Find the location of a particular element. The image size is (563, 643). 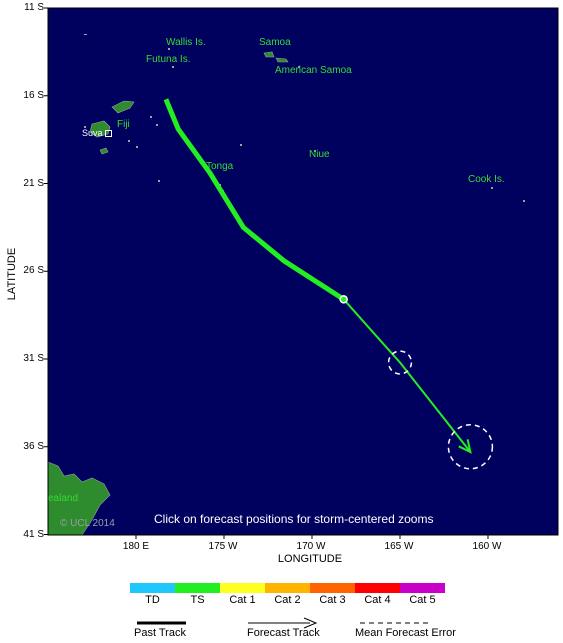

forecast-track-label: Forecast Track is located at coordinates (283, 633).